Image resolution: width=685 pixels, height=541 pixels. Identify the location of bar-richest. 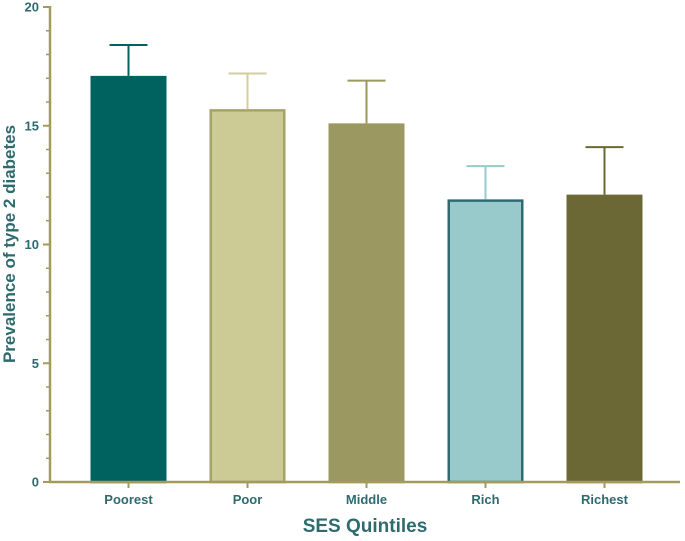
(604, 339).